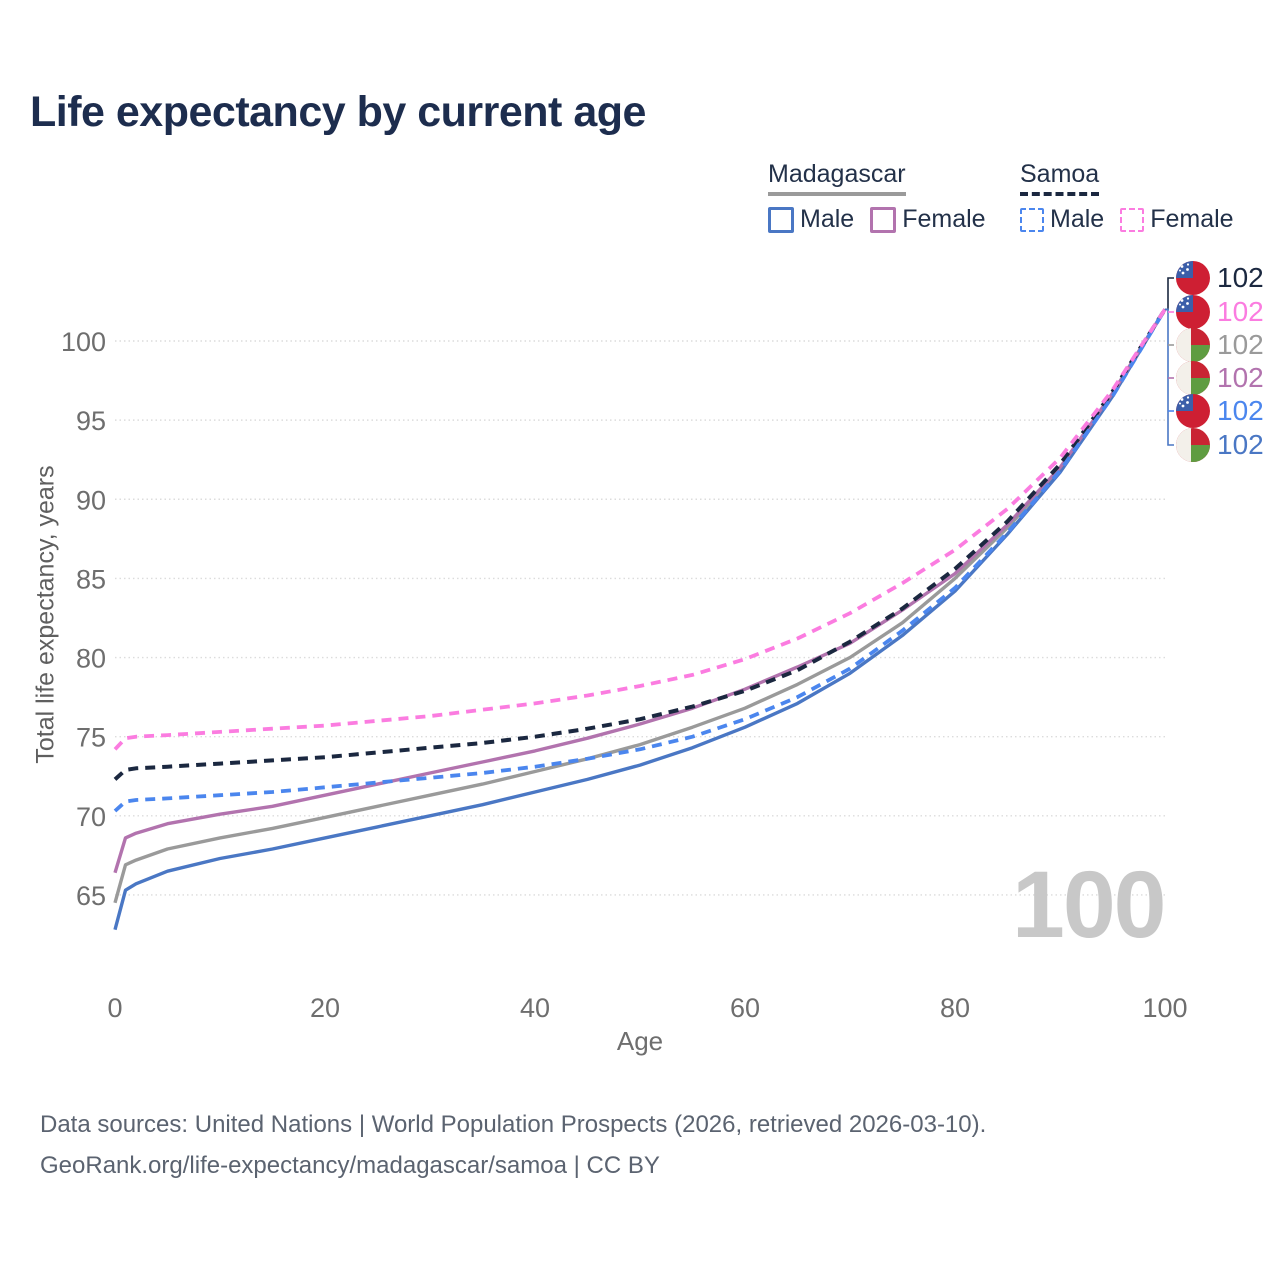 The width and height of the screenshot is (1280, 1280). What do you see at coordinates (338, 112) in the screenshot?
I see `page-title: Life expectancy by current age` at bounding box center [338, 112].